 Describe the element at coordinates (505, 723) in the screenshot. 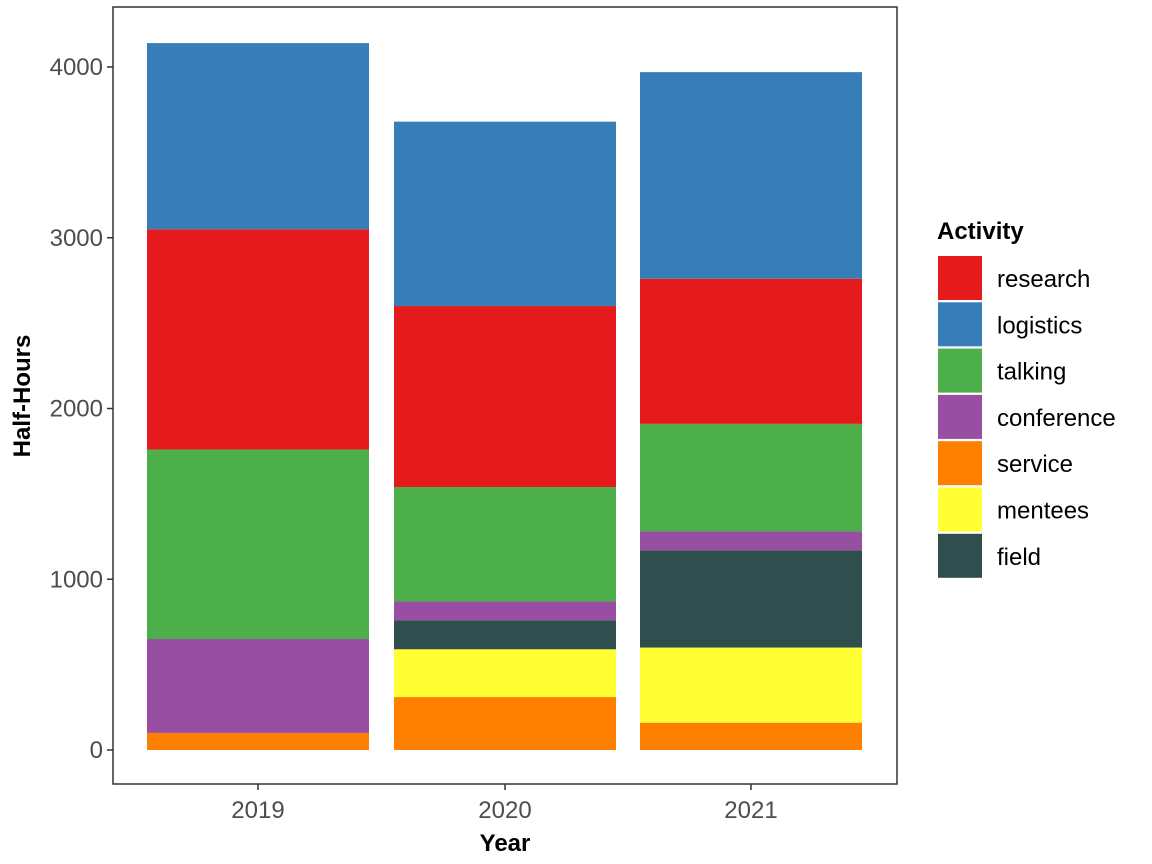

I see `bar-segment-service-2020` at that location.